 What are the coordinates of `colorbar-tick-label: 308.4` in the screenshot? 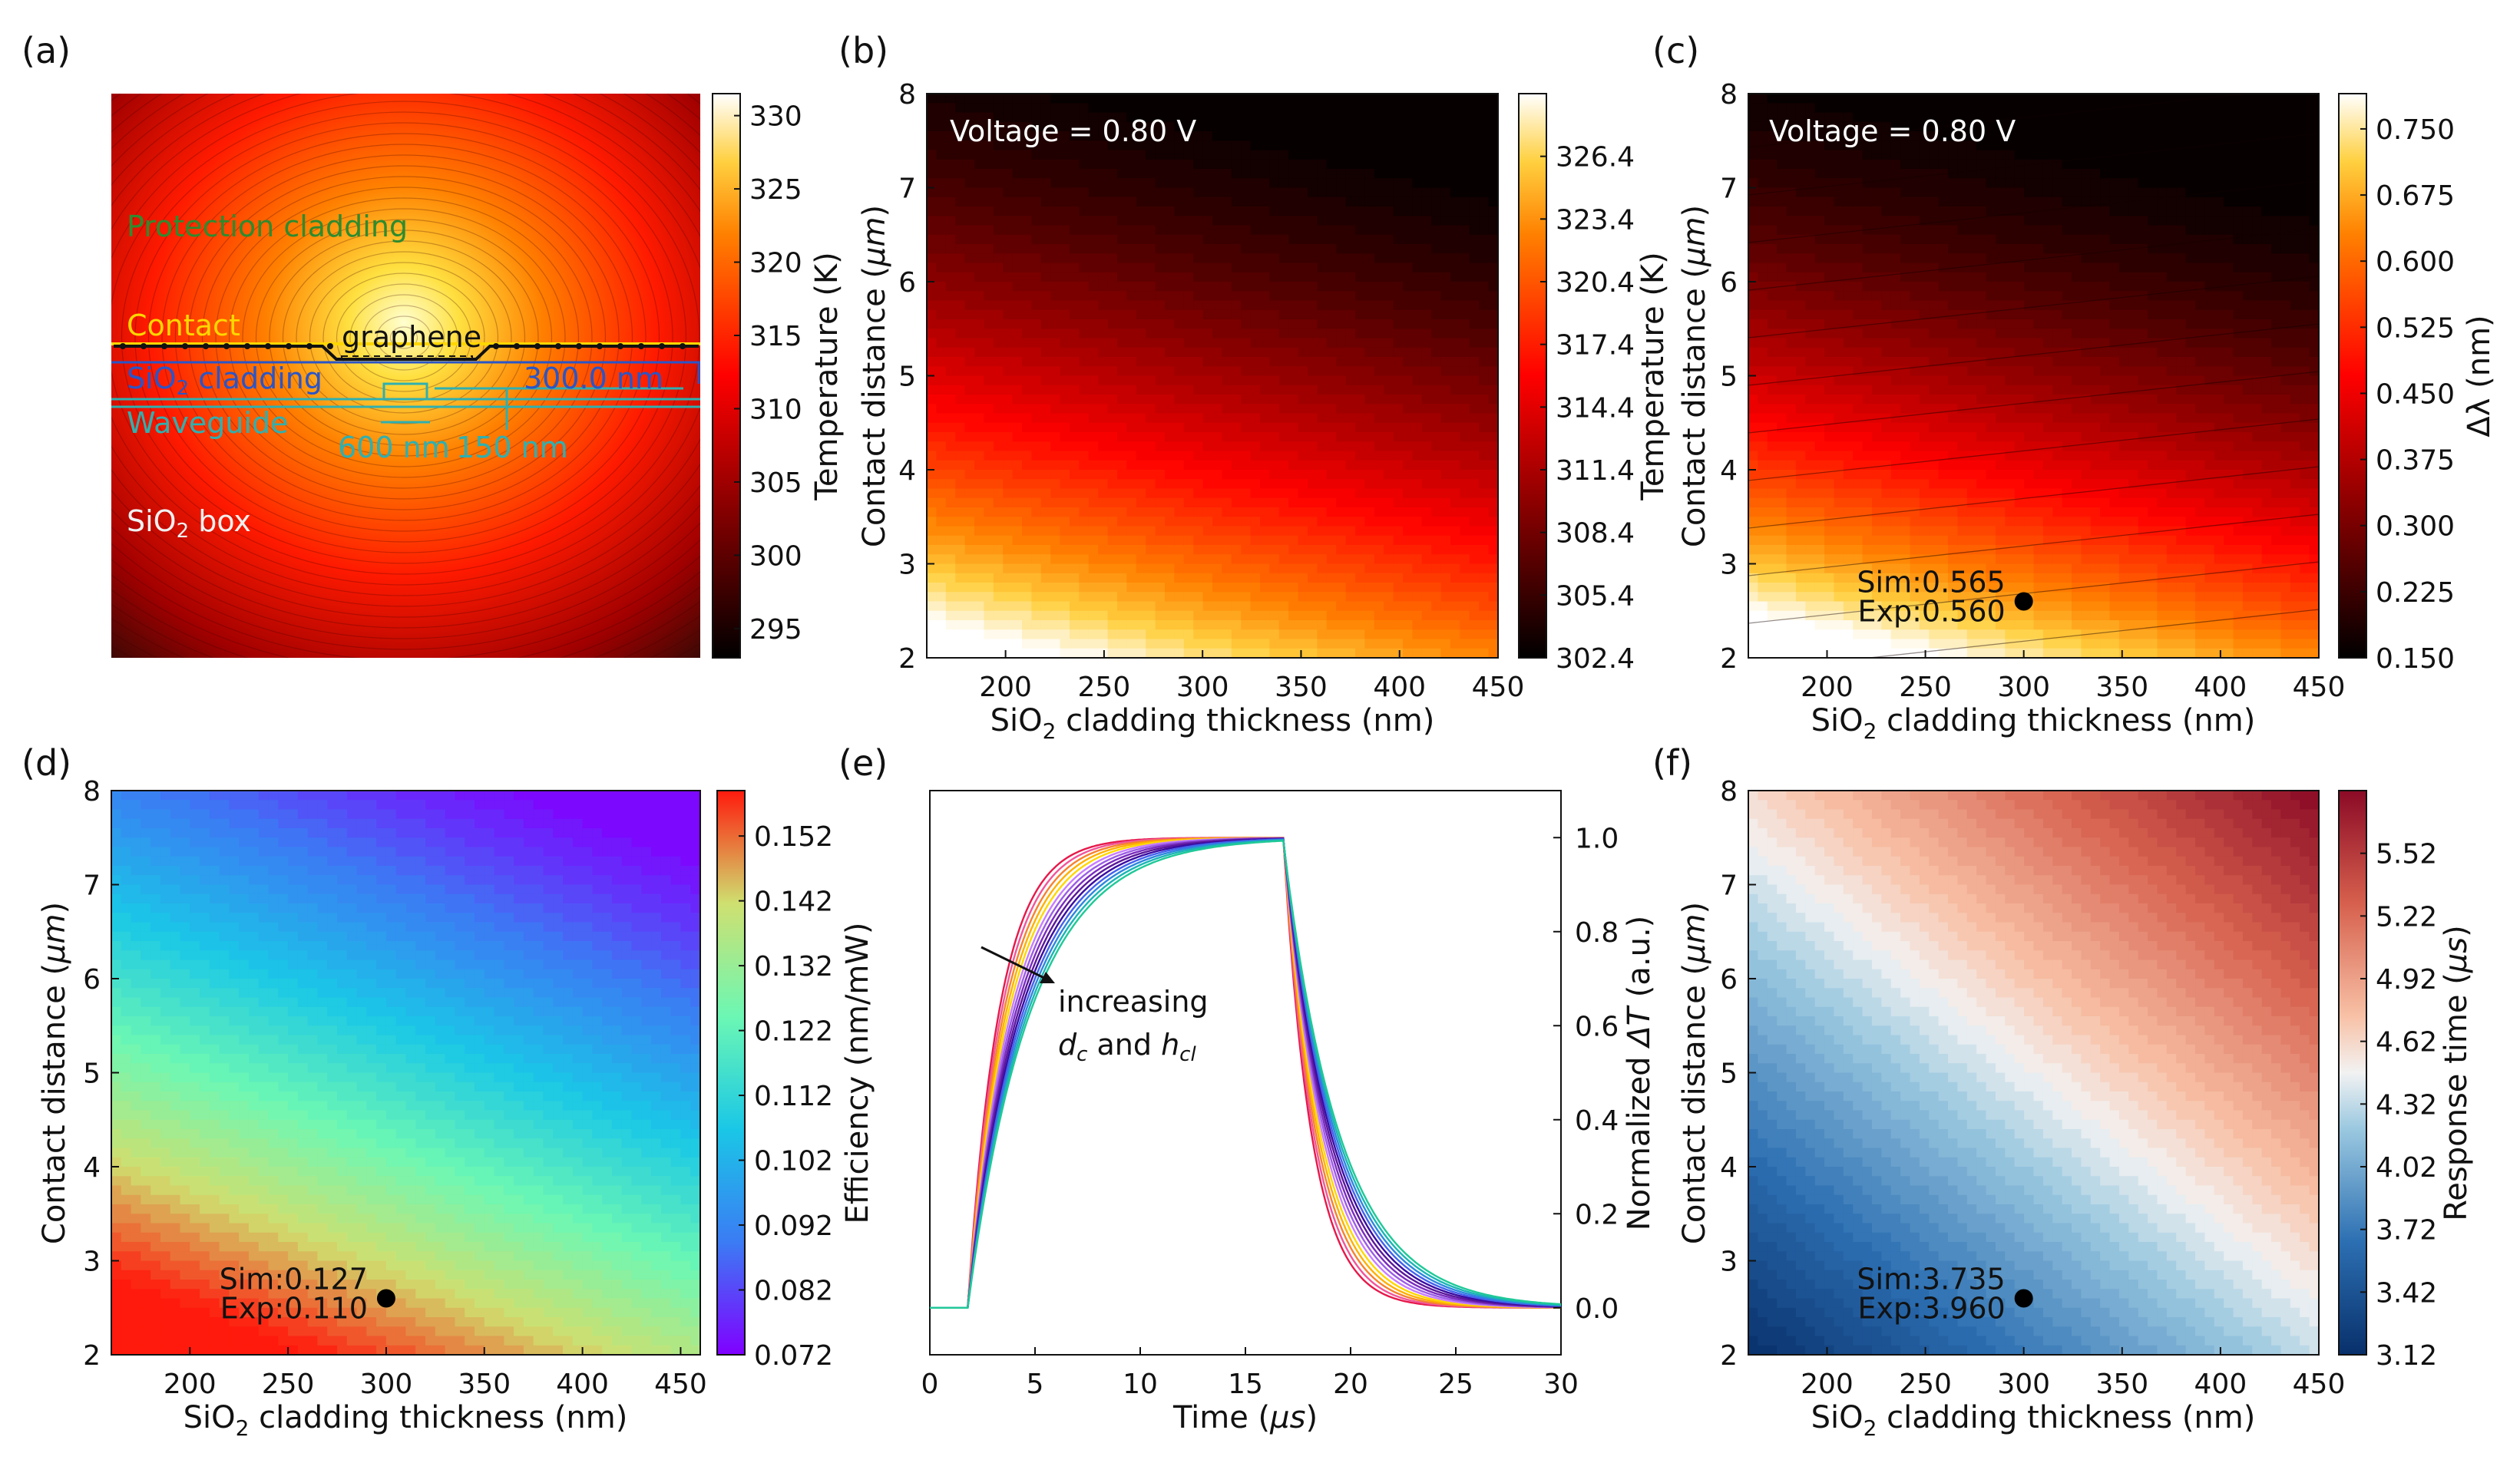 It's located at (1595, 534).